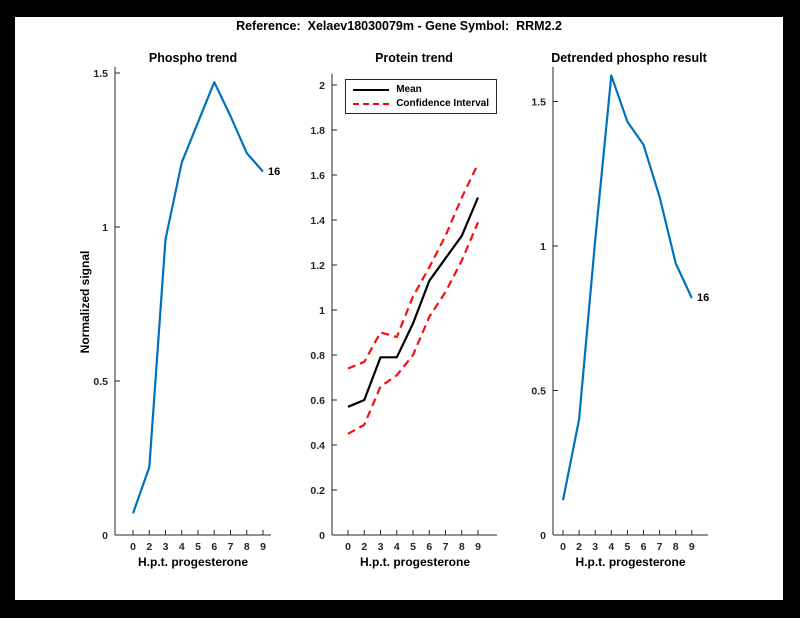 This screenshot has width=800, height=618. Describe the element at coordinates (629, 58) in the screenshot. I see `subplot3-title: Detrended phospho result` at that location.